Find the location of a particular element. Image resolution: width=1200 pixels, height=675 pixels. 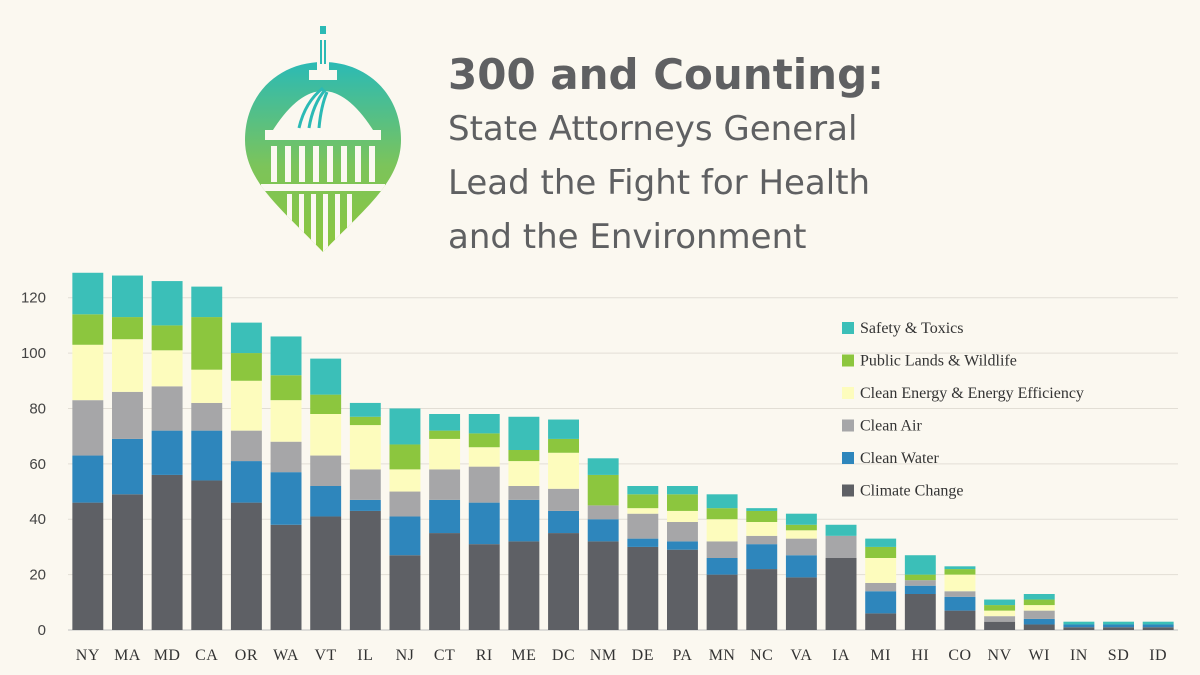

x-tick-label: WA is located at coordinates (286, 655).